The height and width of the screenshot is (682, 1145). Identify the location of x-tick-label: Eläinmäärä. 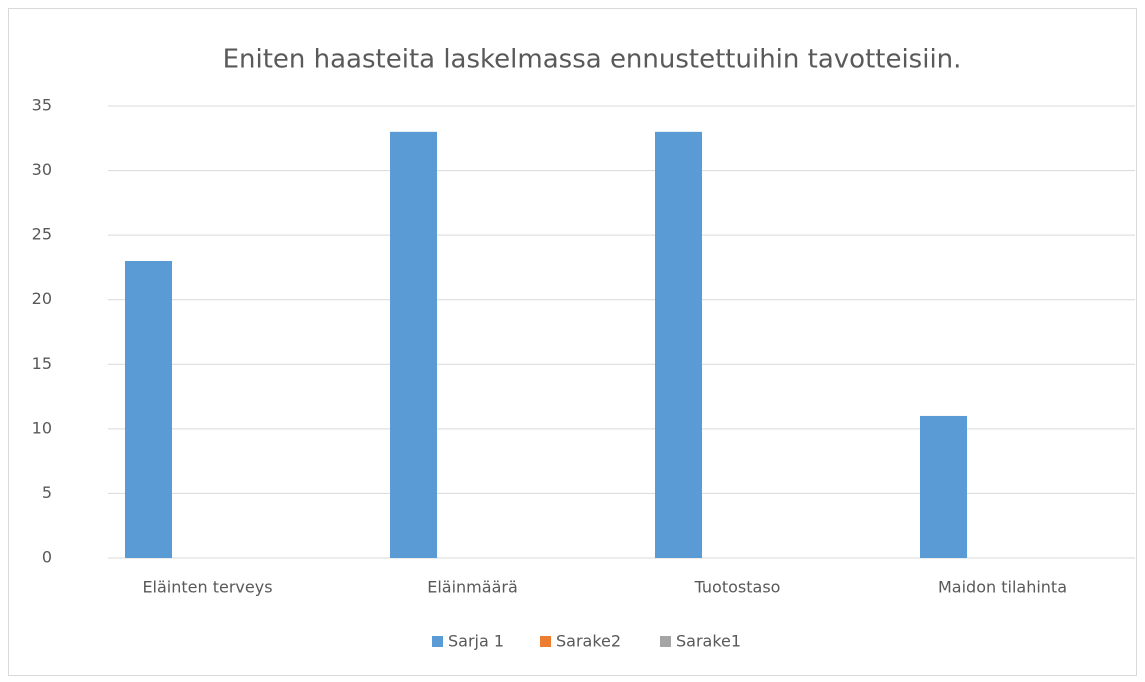
(472, 587).